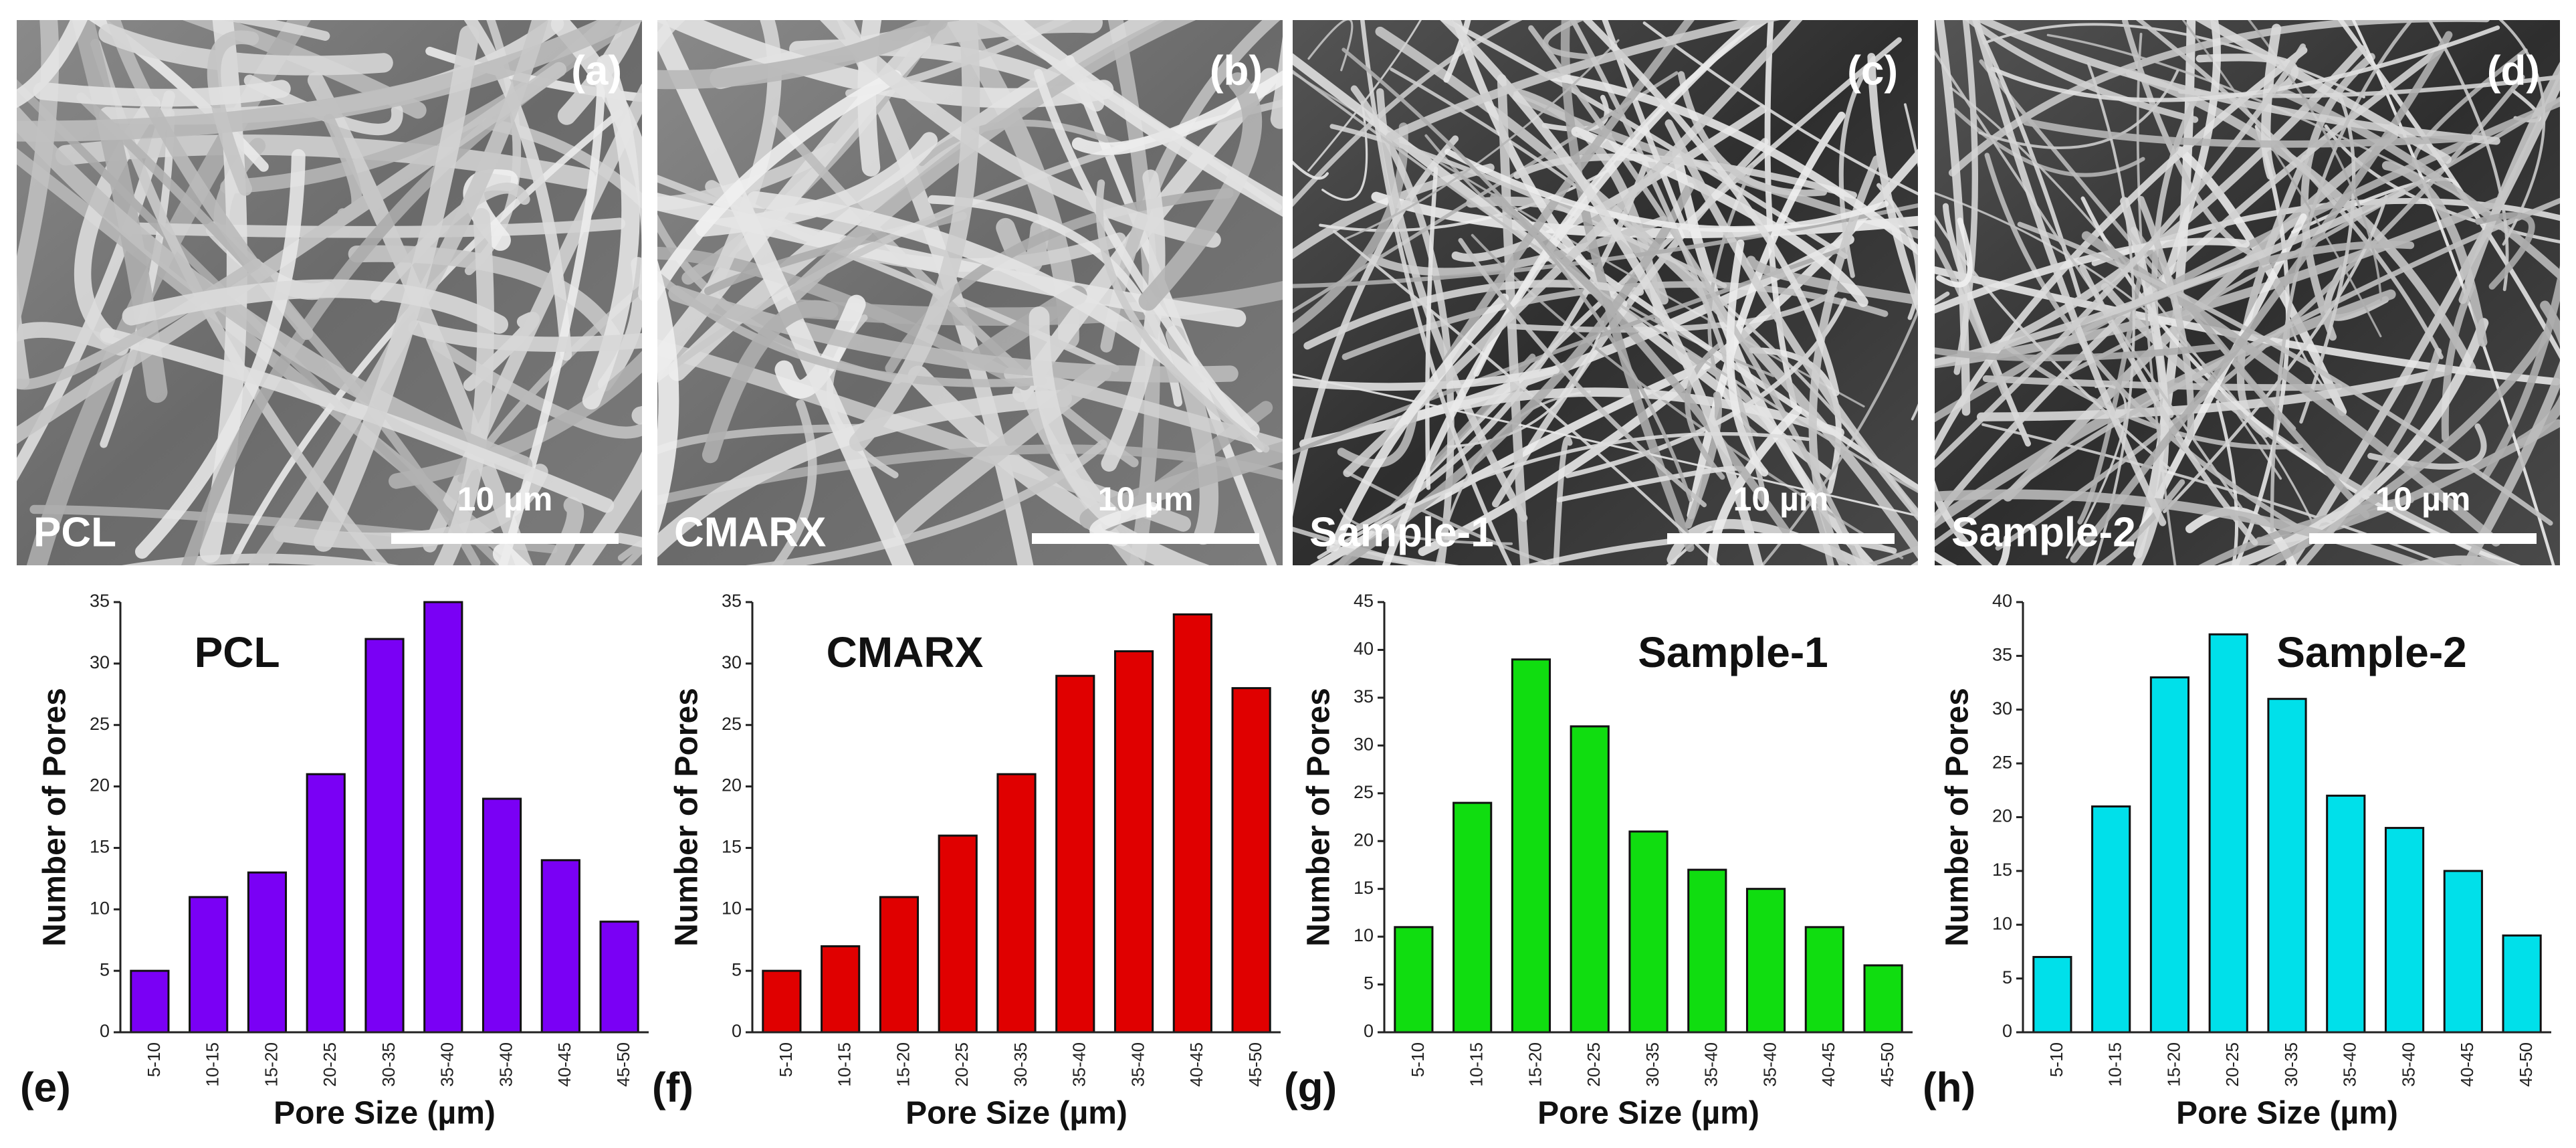 Image resolution: width=2576 pixels, height=1148 pixels. What do you see at coordinates (906, 652) in the screenshot?
I see `chart-title: CMARX` at bounding box center [906, 652].